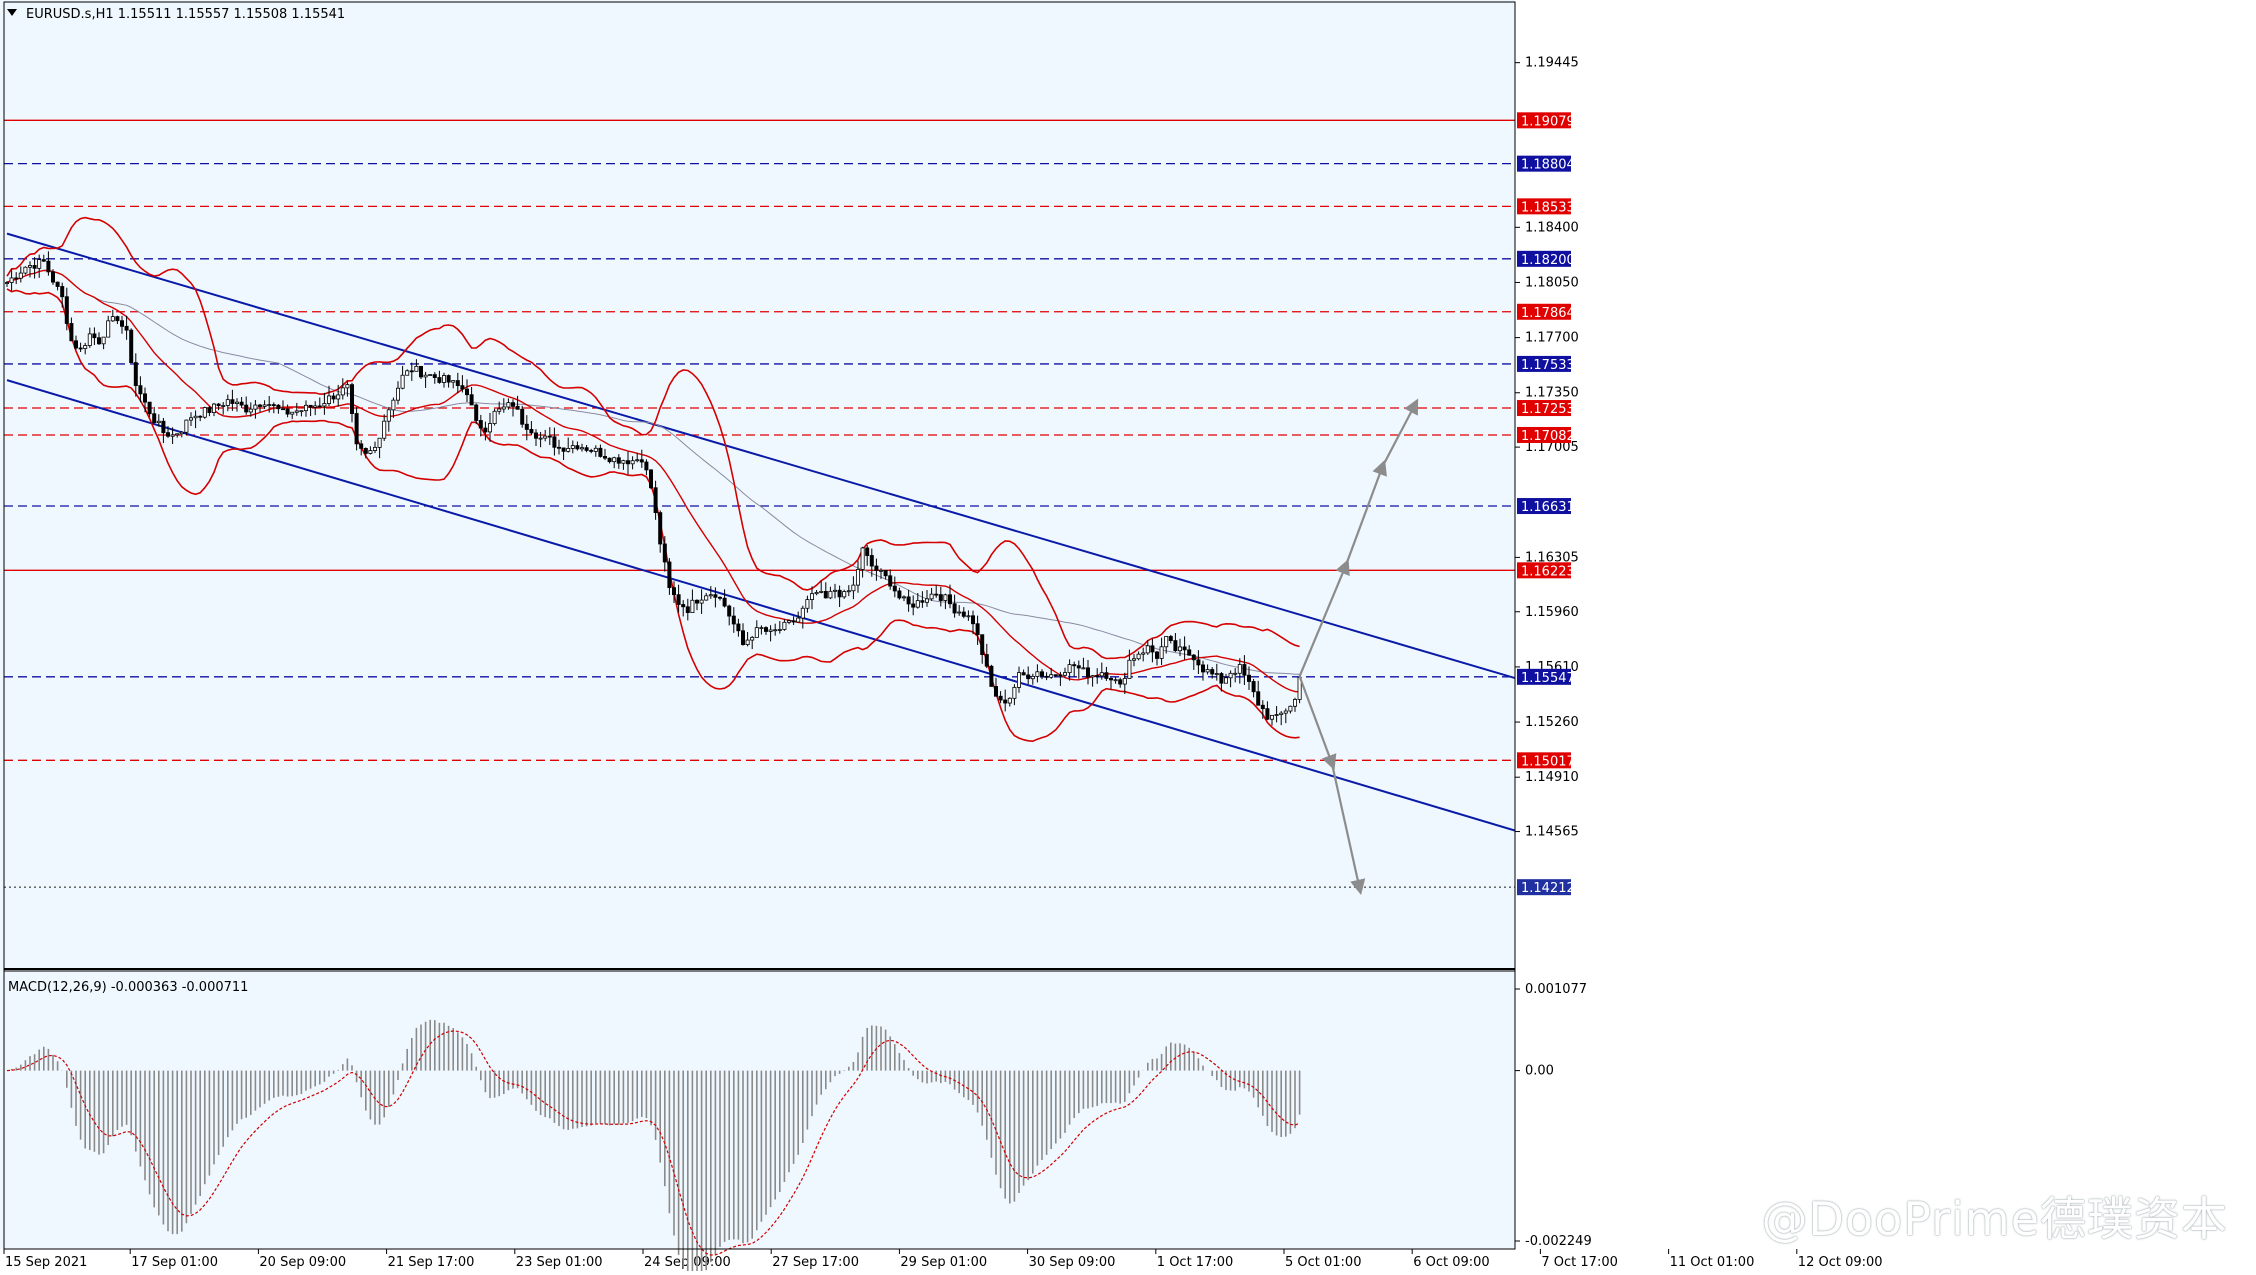  What do you see at coordinates (1548, 365) in the screenshot?
I see `level-price-label: 1.17533` at bounding box center [1548, 365].